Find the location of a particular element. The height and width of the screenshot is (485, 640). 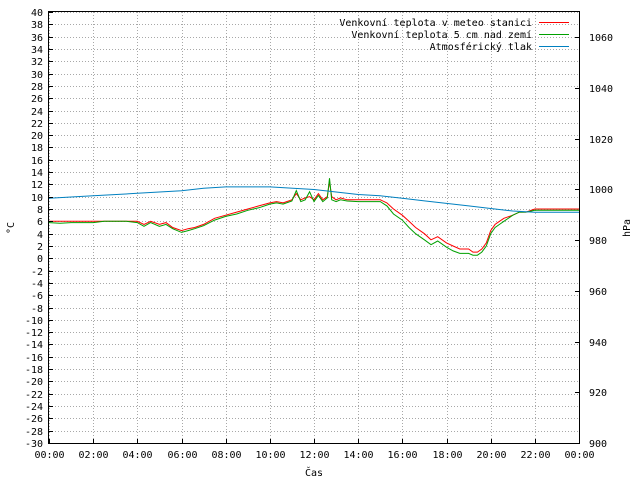

legend-label-1: Venkovní teplota v meteo stanici is located at coordinates (435, 23).